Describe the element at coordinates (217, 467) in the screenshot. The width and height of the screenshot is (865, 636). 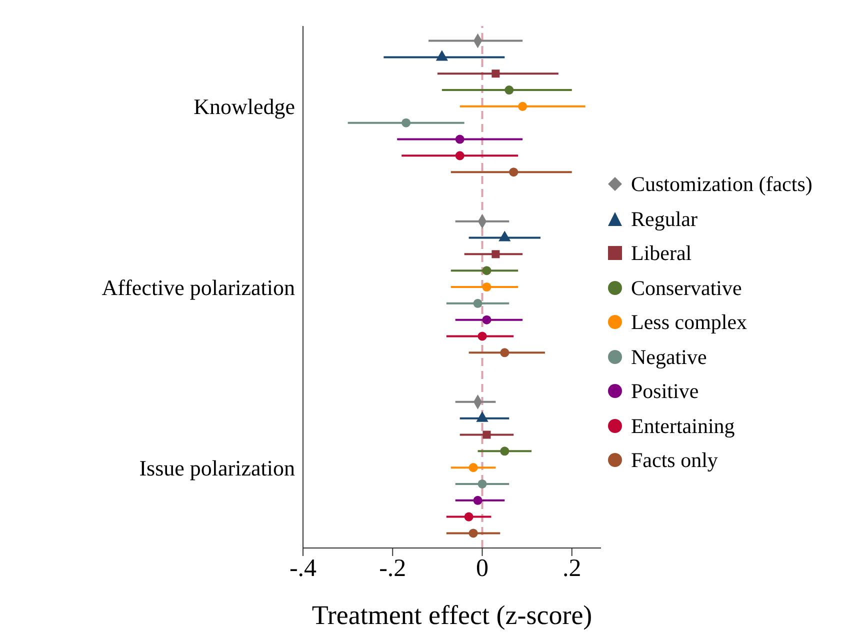
I see `y-tick-label: Issue polarization` at that location.